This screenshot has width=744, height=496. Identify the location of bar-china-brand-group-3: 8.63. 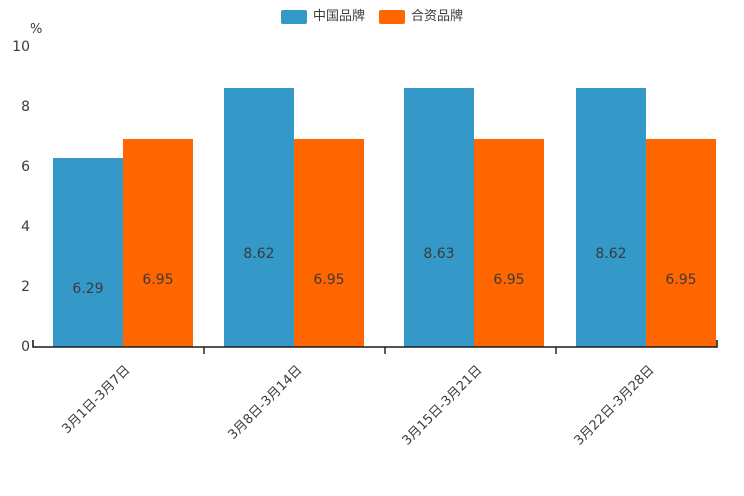
(439, 217).